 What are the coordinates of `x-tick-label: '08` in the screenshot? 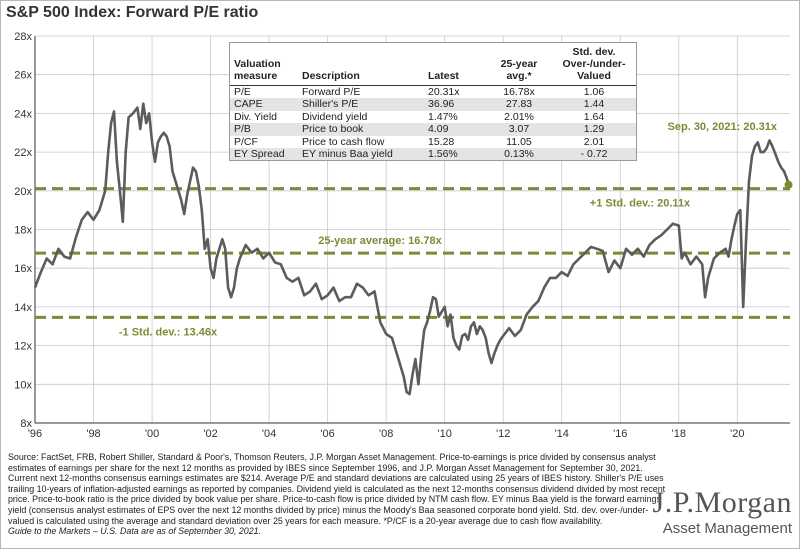 It's located at (386, 434).